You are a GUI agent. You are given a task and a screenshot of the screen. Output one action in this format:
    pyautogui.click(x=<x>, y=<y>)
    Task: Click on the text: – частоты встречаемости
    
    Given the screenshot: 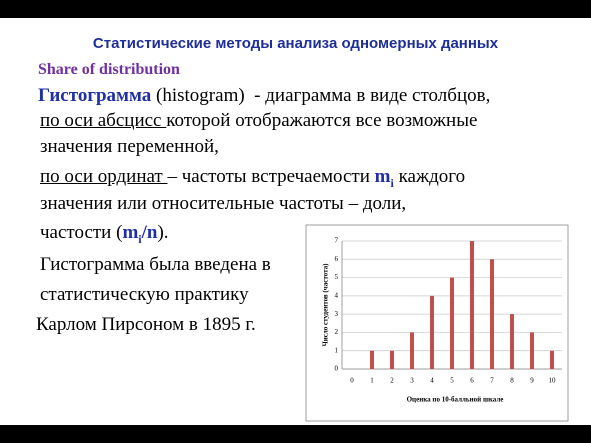 What is the action you would take?
    pyautogui.click(x=271, y=176)
    